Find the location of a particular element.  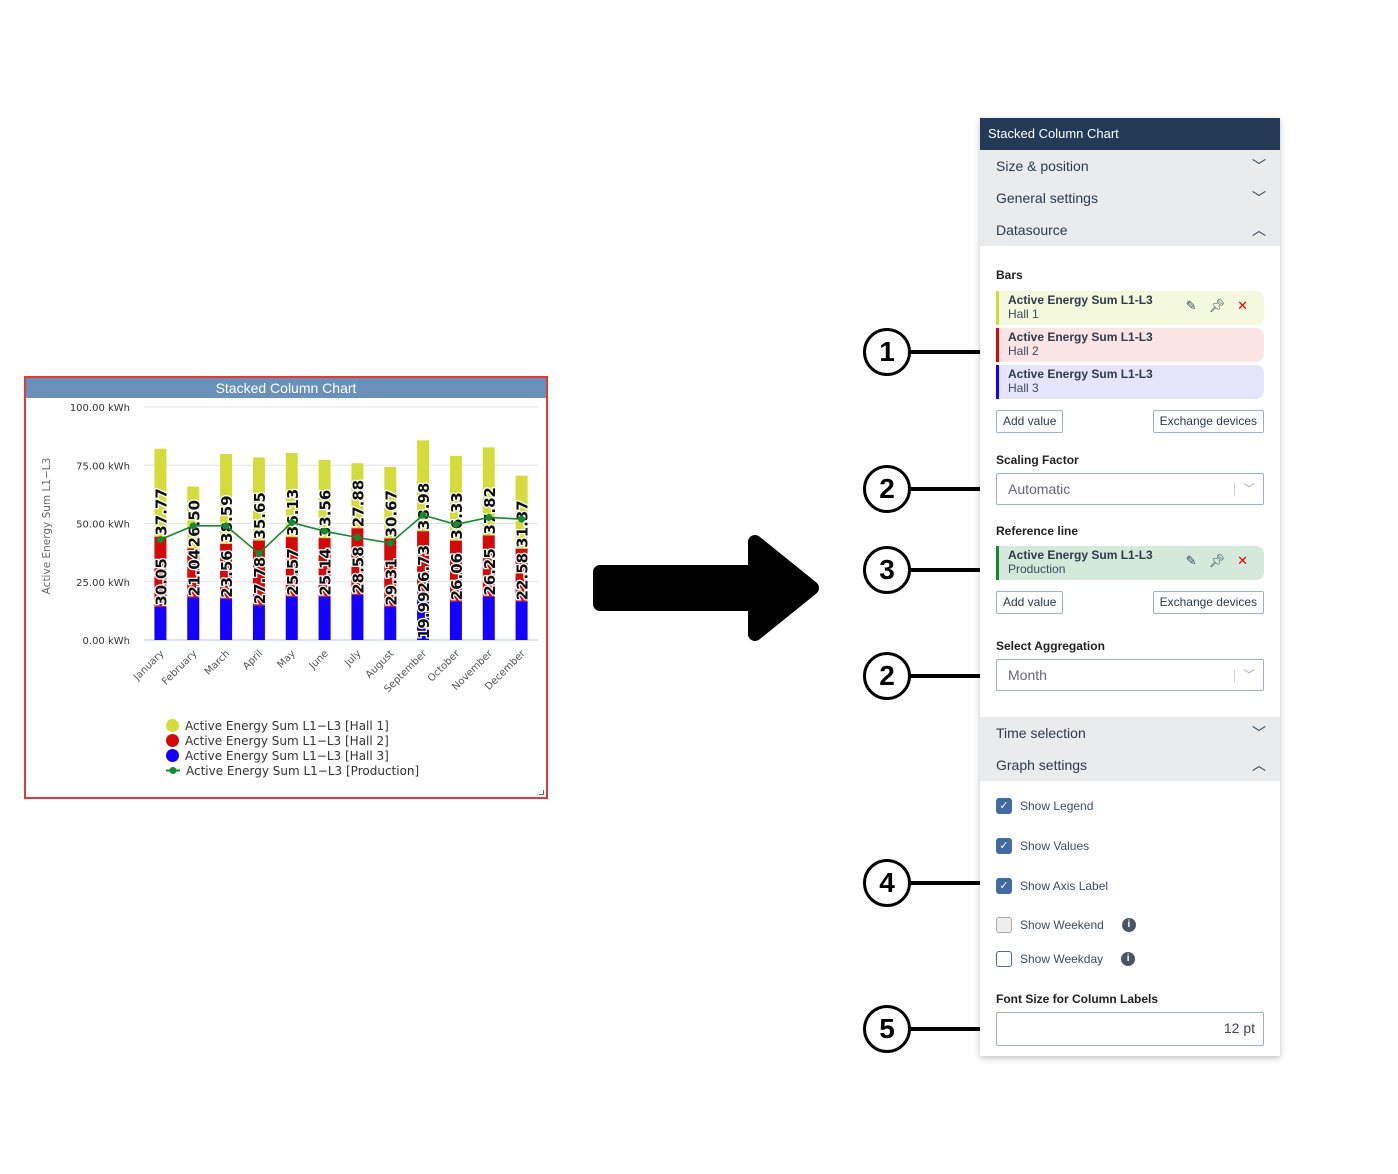

show-legend-checkbox: ✓ Show Legend is located at coordinates (1044, 806).